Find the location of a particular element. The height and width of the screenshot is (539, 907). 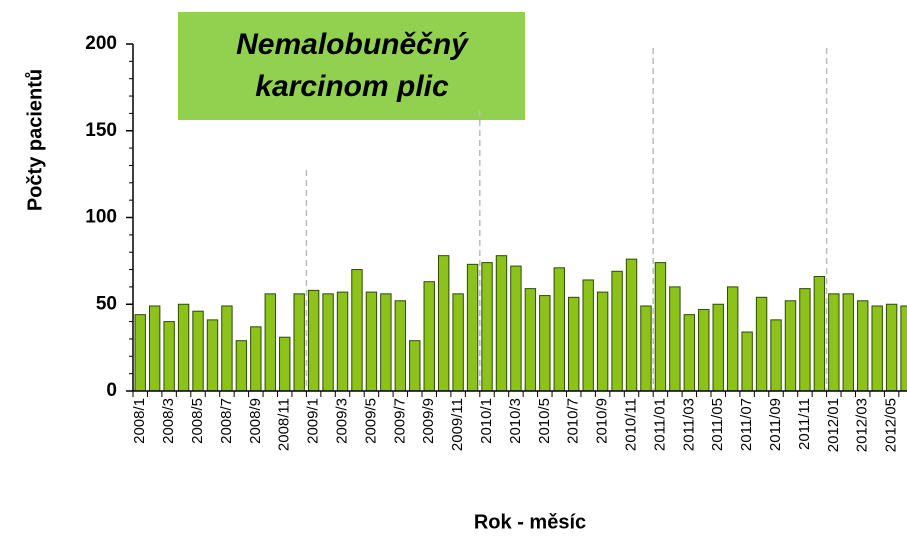

y-tick-label: 150 is located at coordinates (101, 130).